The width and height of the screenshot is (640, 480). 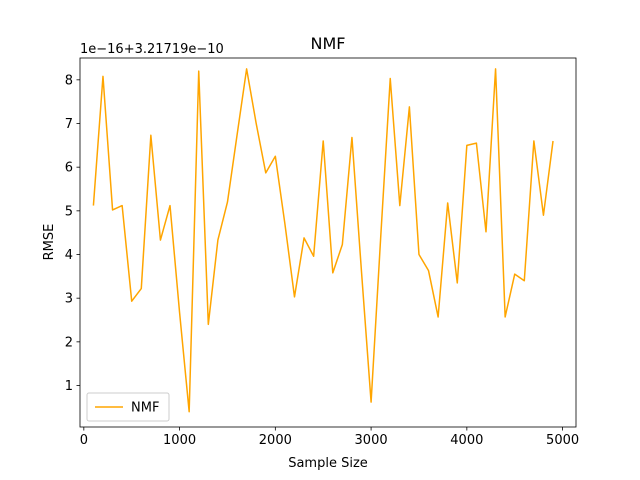 What do you see at coordinates (328, 463) in the screenshot?
I see `x-axis-label: Sample Size` at bounding box center [328, 463].